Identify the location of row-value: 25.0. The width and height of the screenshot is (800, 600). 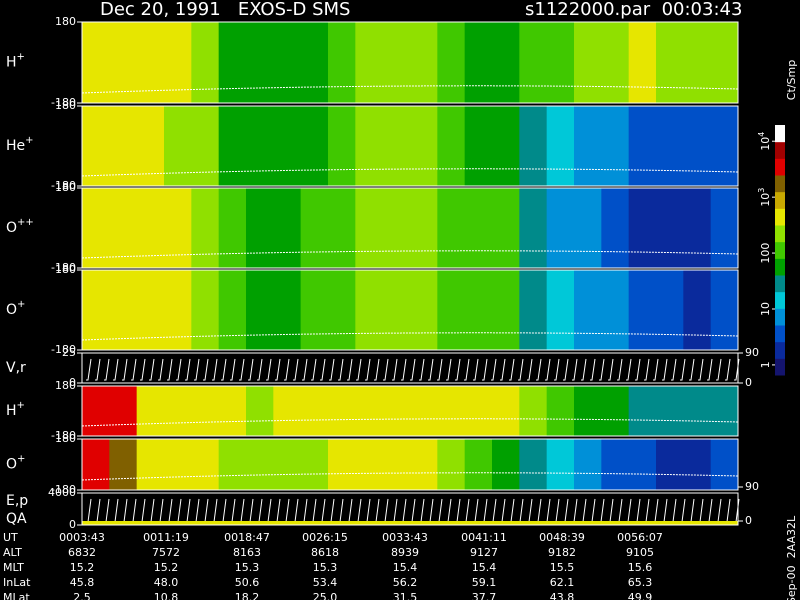
(325, 595).